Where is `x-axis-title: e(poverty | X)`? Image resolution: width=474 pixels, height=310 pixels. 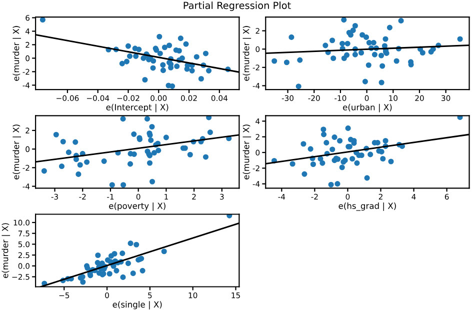 x-axis-title: e(poverty | X) is located at coordinates (137, 206).